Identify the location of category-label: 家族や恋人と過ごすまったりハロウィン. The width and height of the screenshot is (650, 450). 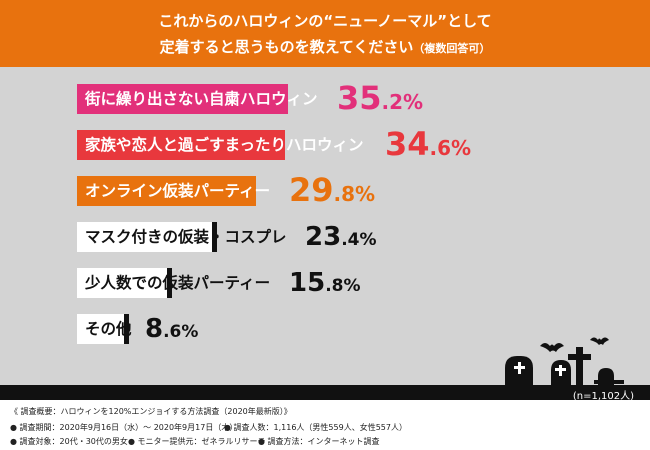
(224, 145).